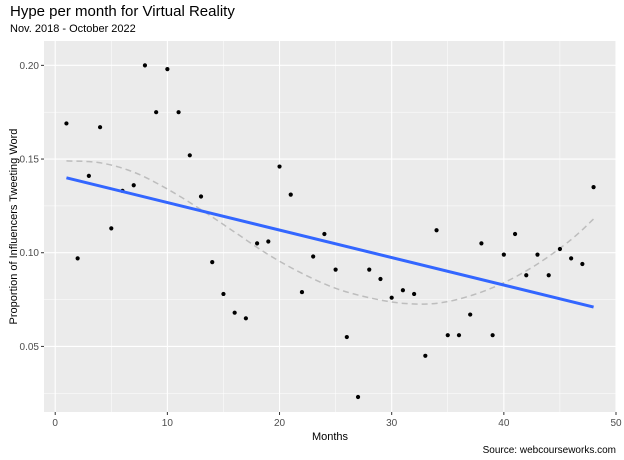 The width and height of the screenshot is (624, 460). I want to click on y-tick-label: 0.15, so click(30, 160).